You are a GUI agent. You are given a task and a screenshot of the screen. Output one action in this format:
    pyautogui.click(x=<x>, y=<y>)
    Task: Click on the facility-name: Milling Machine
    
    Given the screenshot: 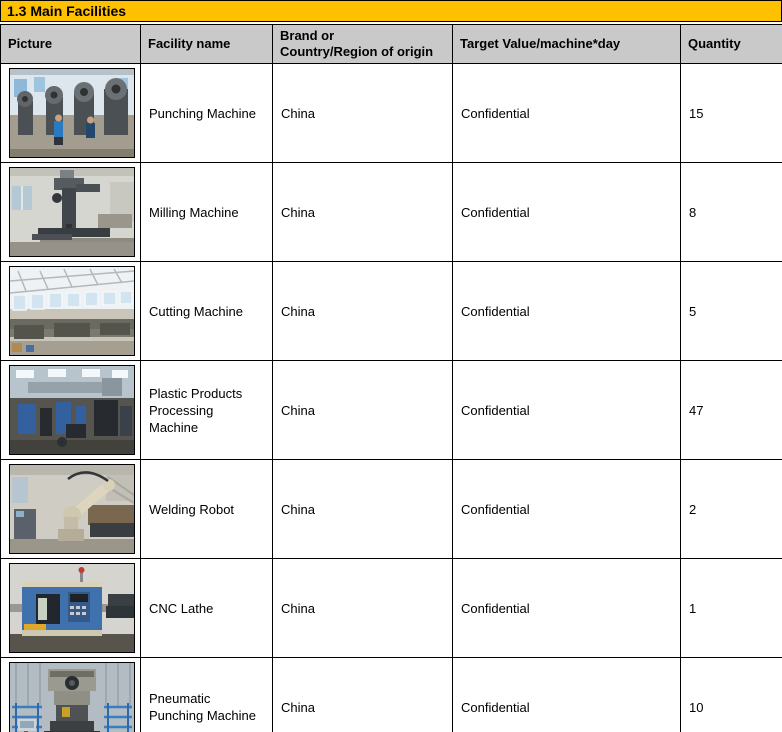 What is the action you would take?
    pyautogui.click(x=206, y=212)
    